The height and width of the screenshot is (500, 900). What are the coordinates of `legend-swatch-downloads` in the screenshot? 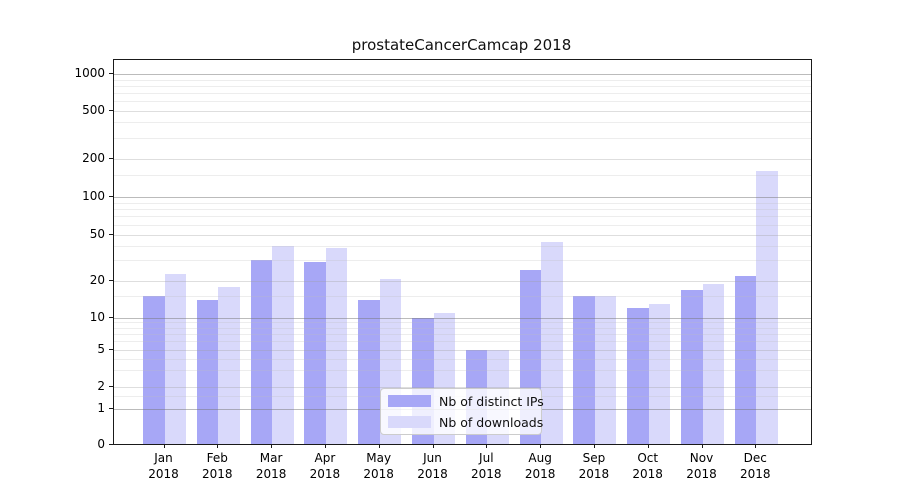 It's located at (409, 422).